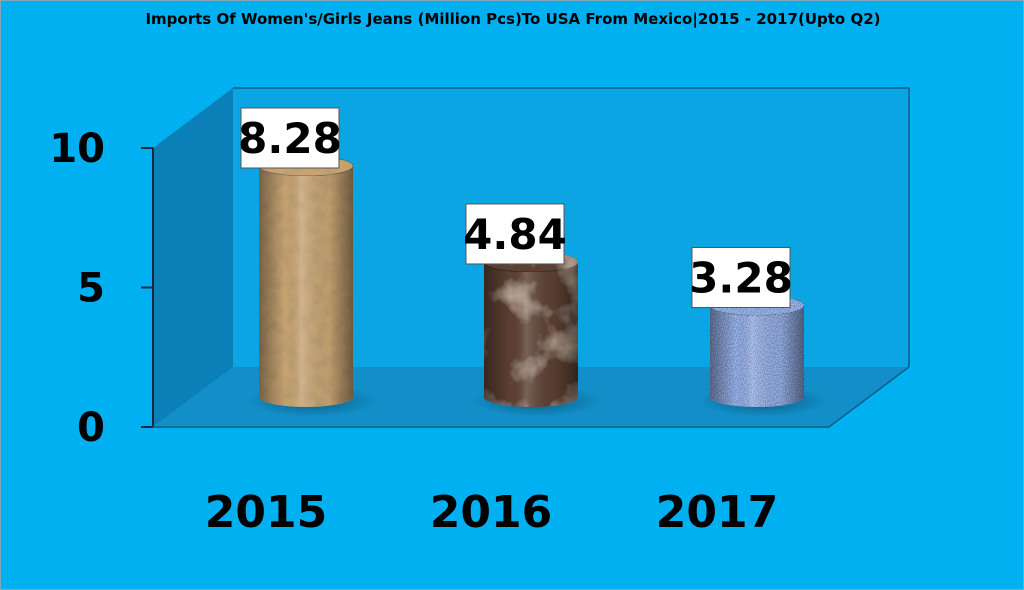 This screenshot has height=590, width=1024. Describe the element at coordinates (91, 428) in the screenshot. I see `y-tick-label: 0` at that location.